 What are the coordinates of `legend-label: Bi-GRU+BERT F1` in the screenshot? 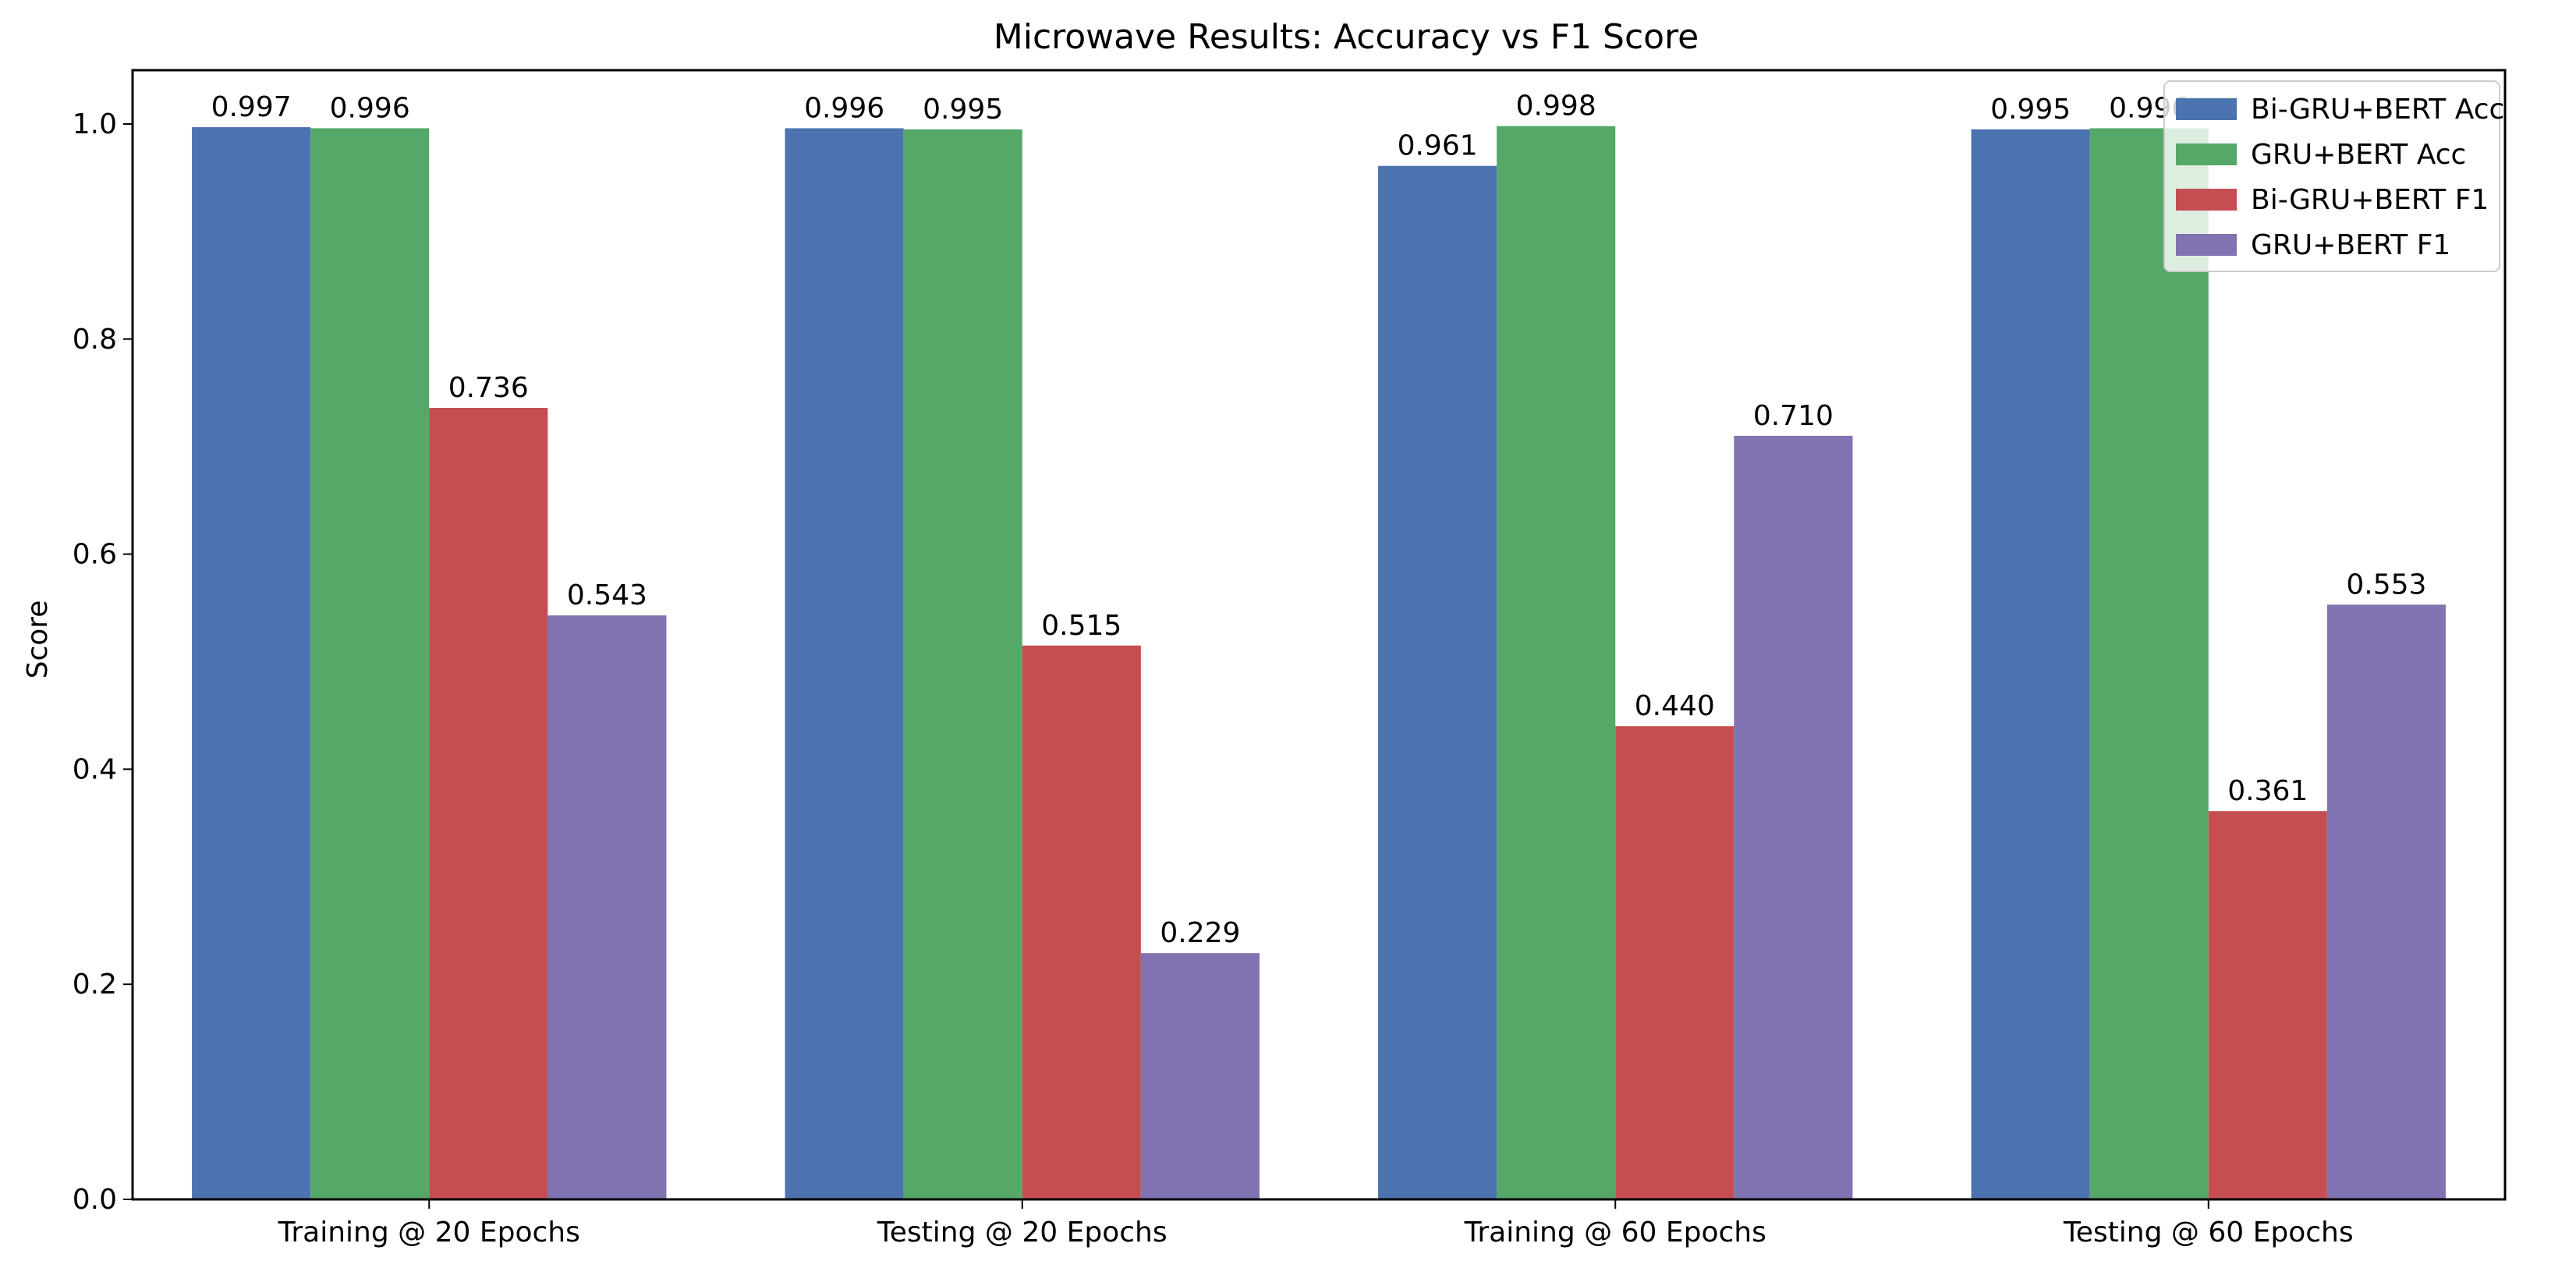 It's located at (2370, 200).